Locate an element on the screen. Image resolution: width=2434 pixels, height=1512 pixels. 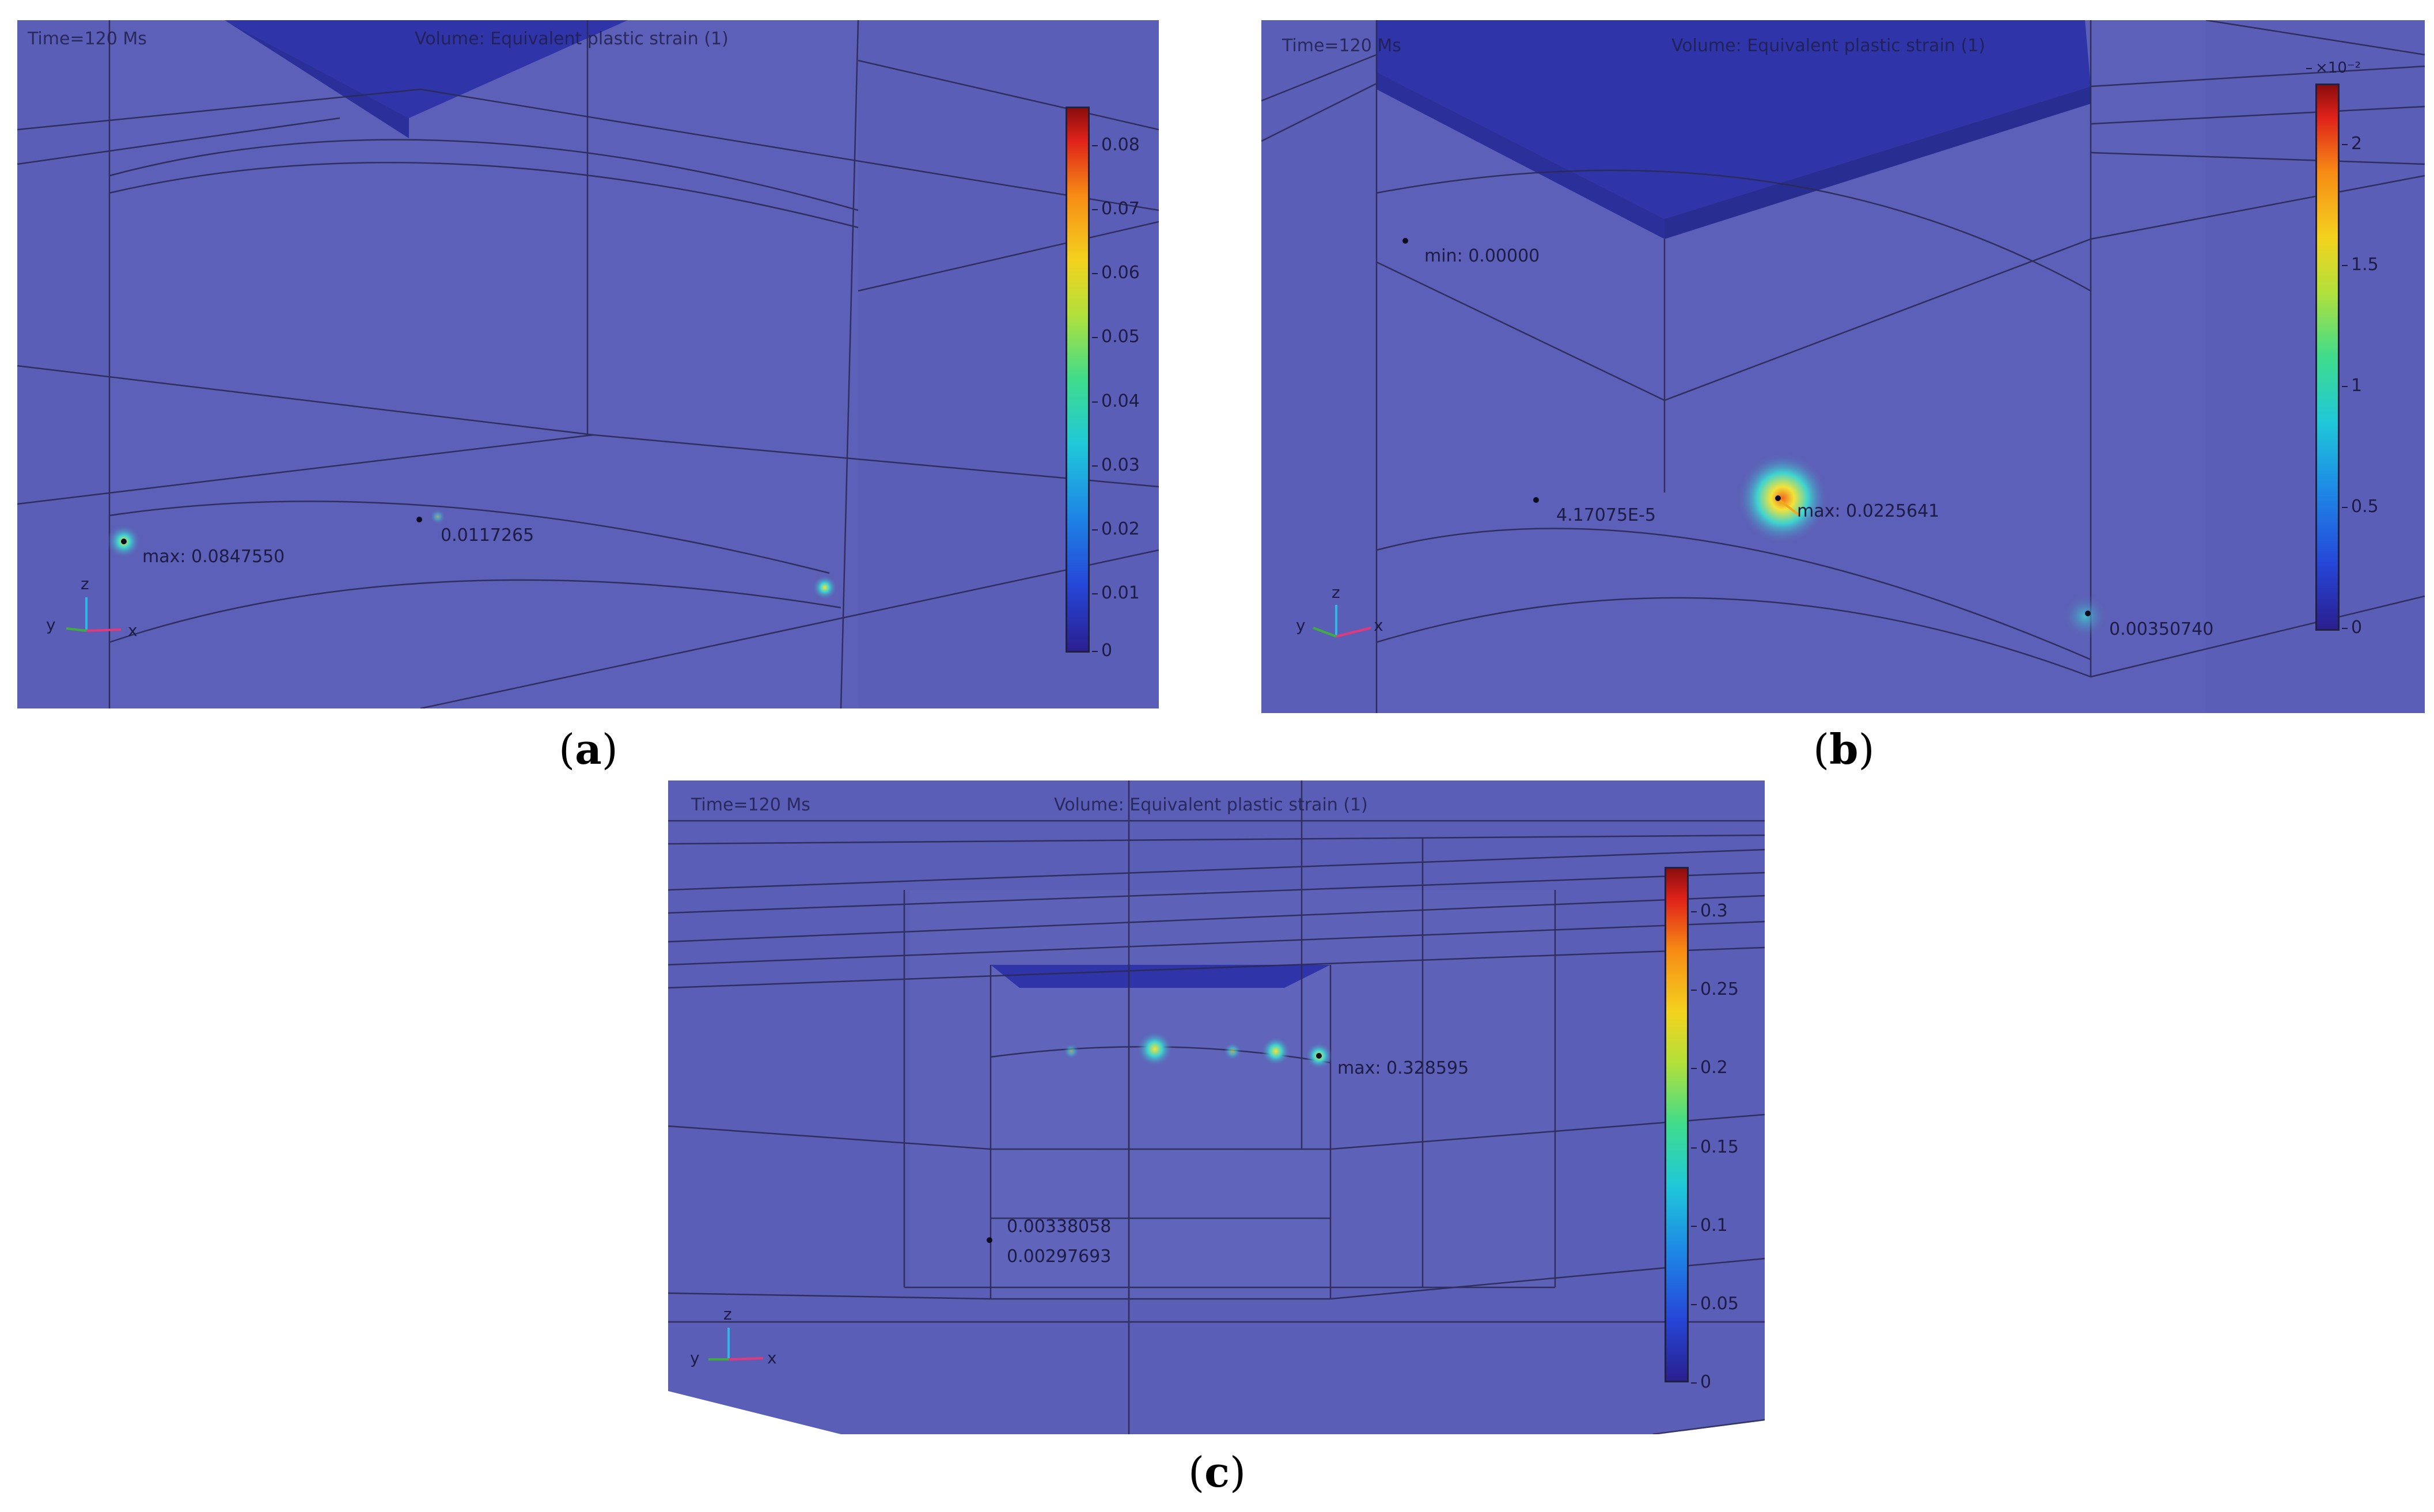
panel-c-tick: 0 is located at coordinates (1701, 1382).